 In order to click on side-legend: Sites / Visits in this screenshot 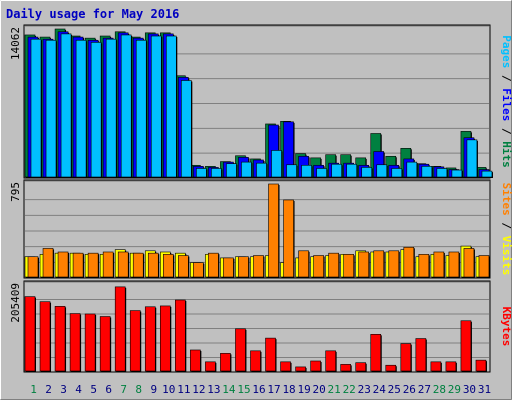, I will do `click(506, 229)`.